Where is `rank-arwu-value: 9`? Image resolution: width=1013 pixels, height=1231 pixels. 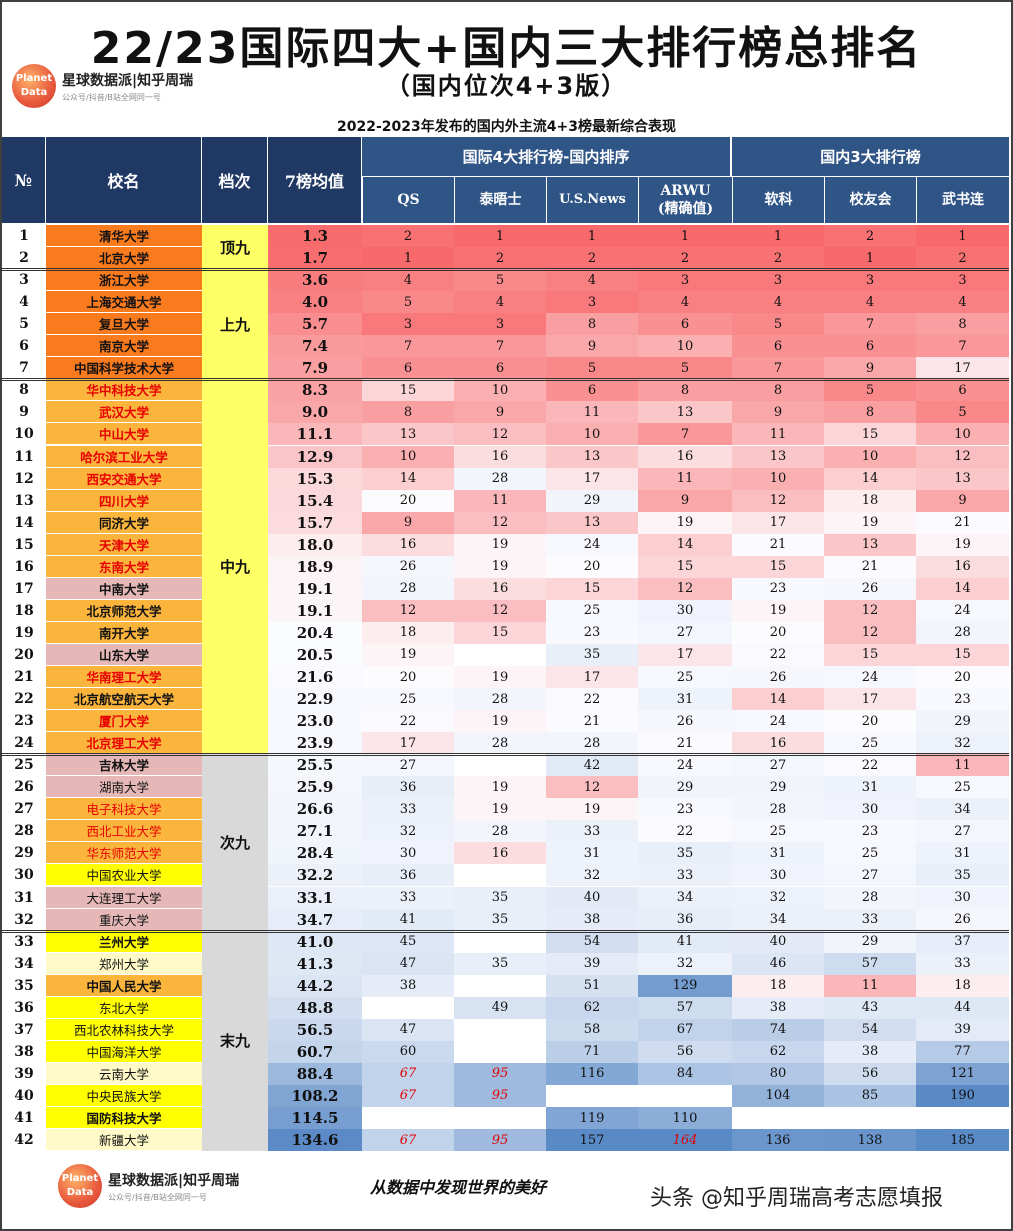
rank-arwu-value: 9 is located at coordinates (685, 500).